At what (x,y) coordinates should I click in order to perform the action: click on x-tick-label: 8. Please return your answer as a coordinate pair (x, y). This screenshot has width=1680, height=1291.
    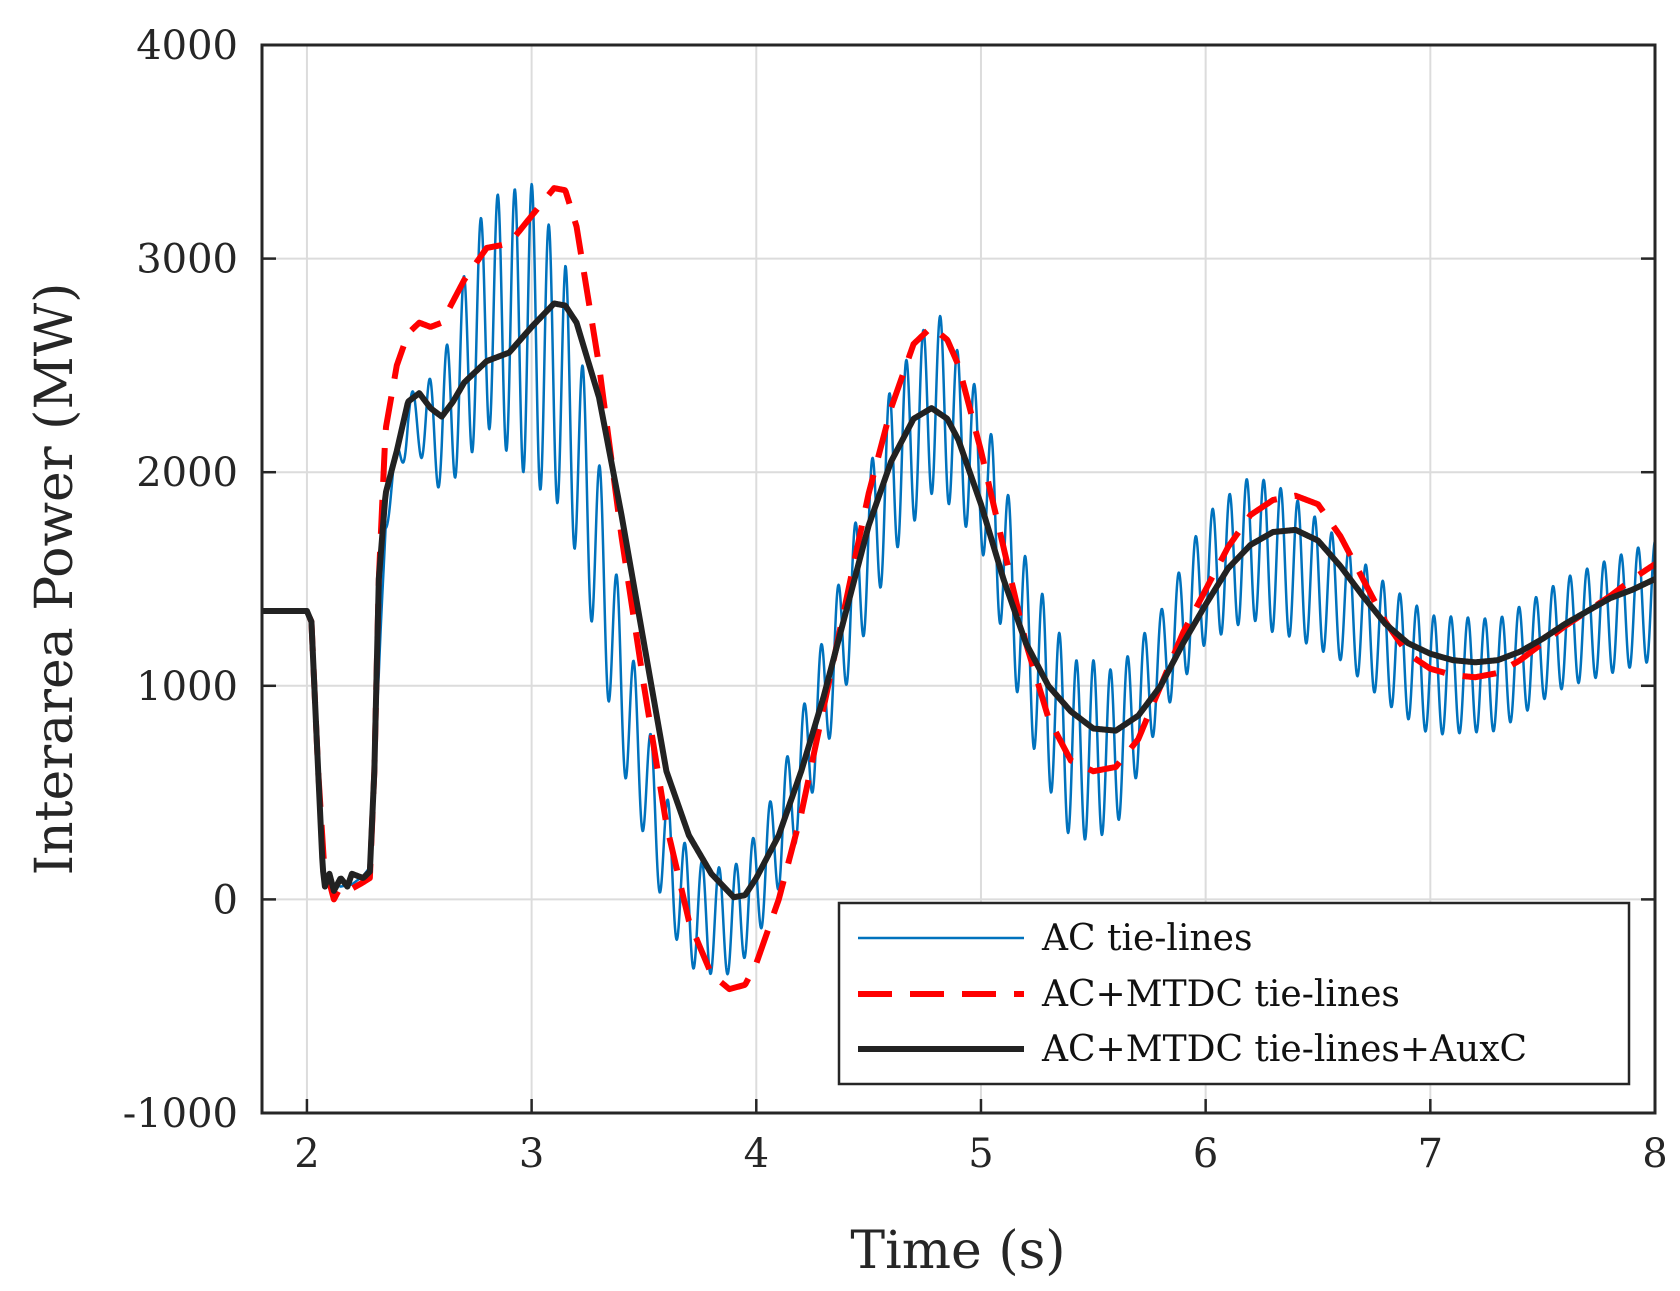
    Looking at the image, I should click on (1654, 1154).